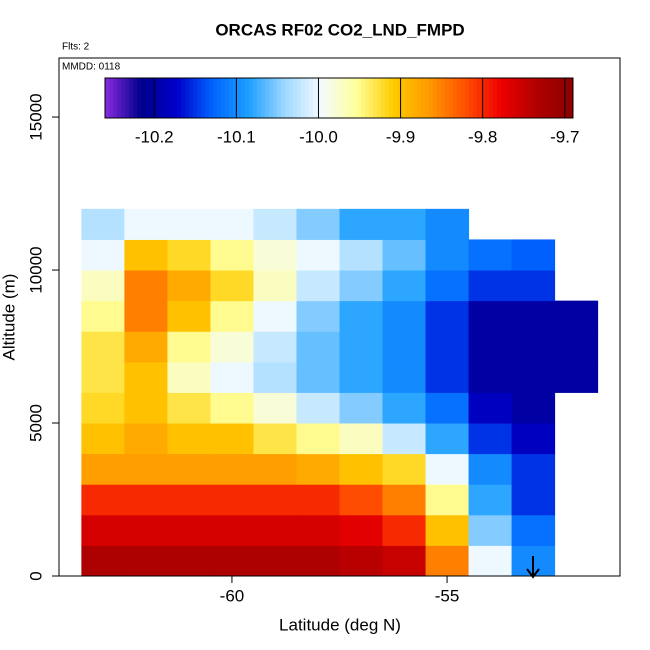 Image resolution: width=650 pixels, height=650 pixels. Describe the element at coordinates (339, 29) in the screenshot. I see `chart-title: ORCAS RF02 CO2_LND_FMPD` at that location.